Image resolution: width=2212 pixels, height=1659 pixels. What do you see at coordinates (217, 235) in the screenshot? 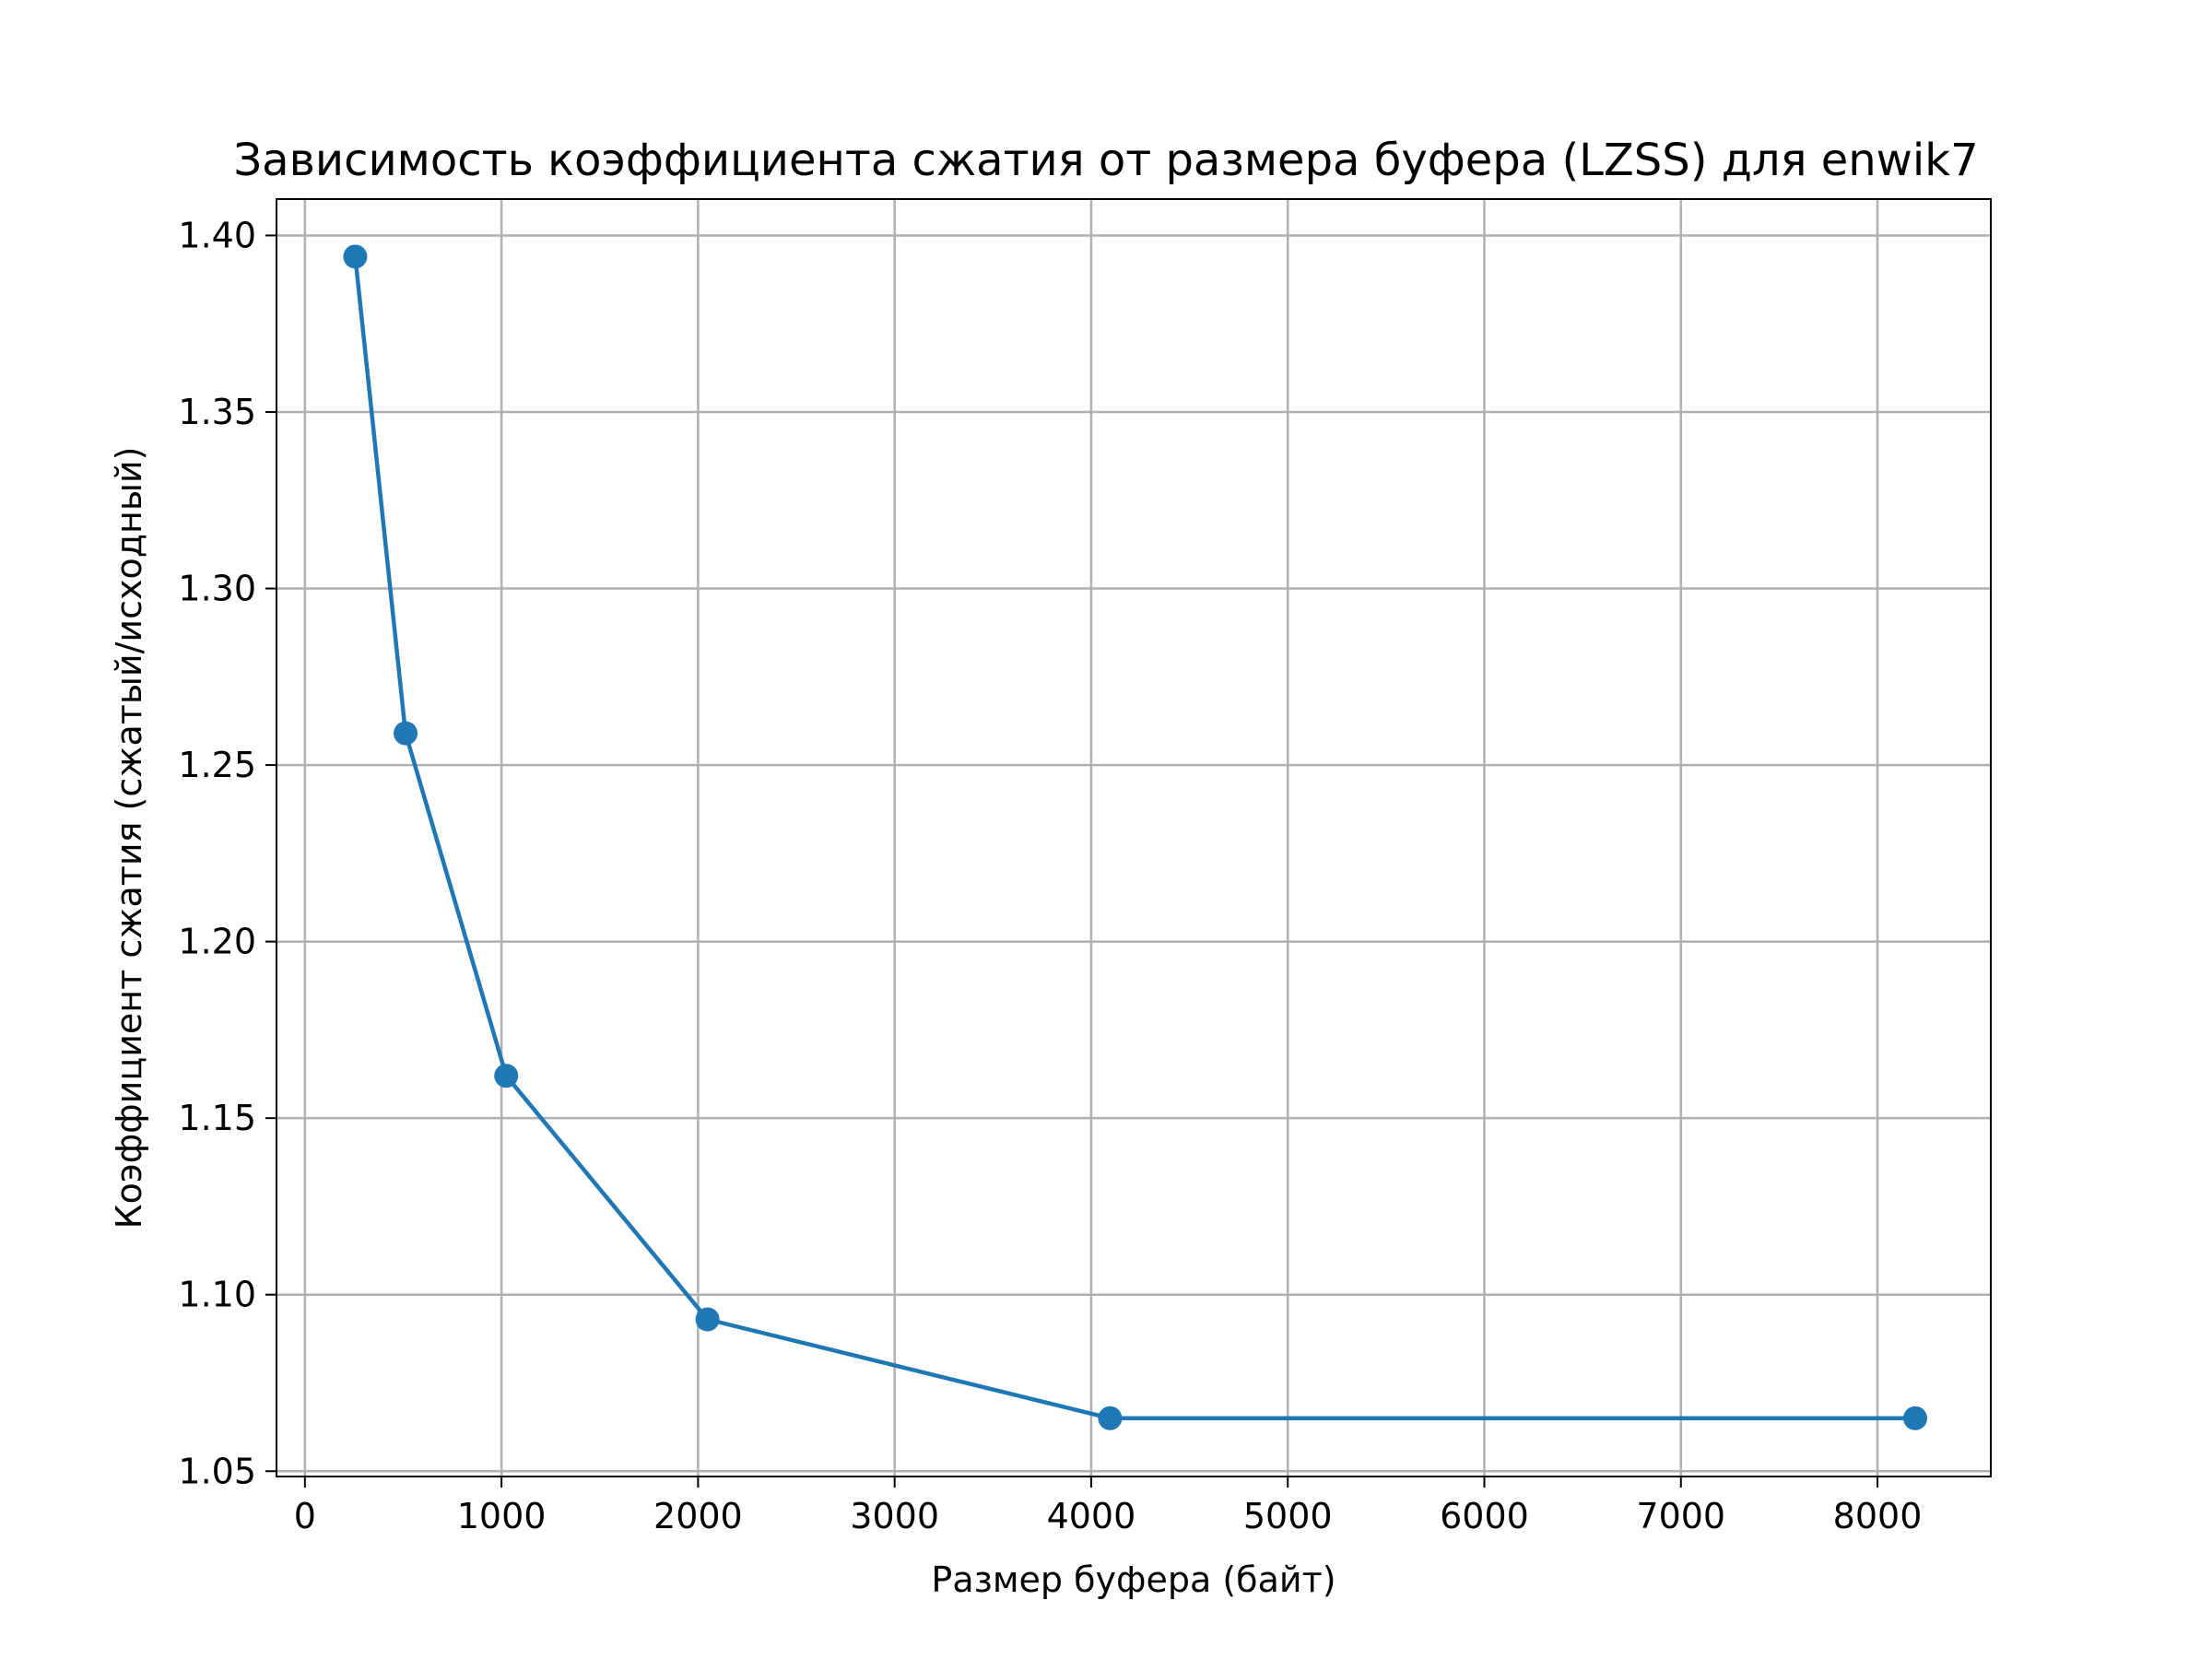
I see `y-tick-label: 1.40` at bounding box center [217, 235].